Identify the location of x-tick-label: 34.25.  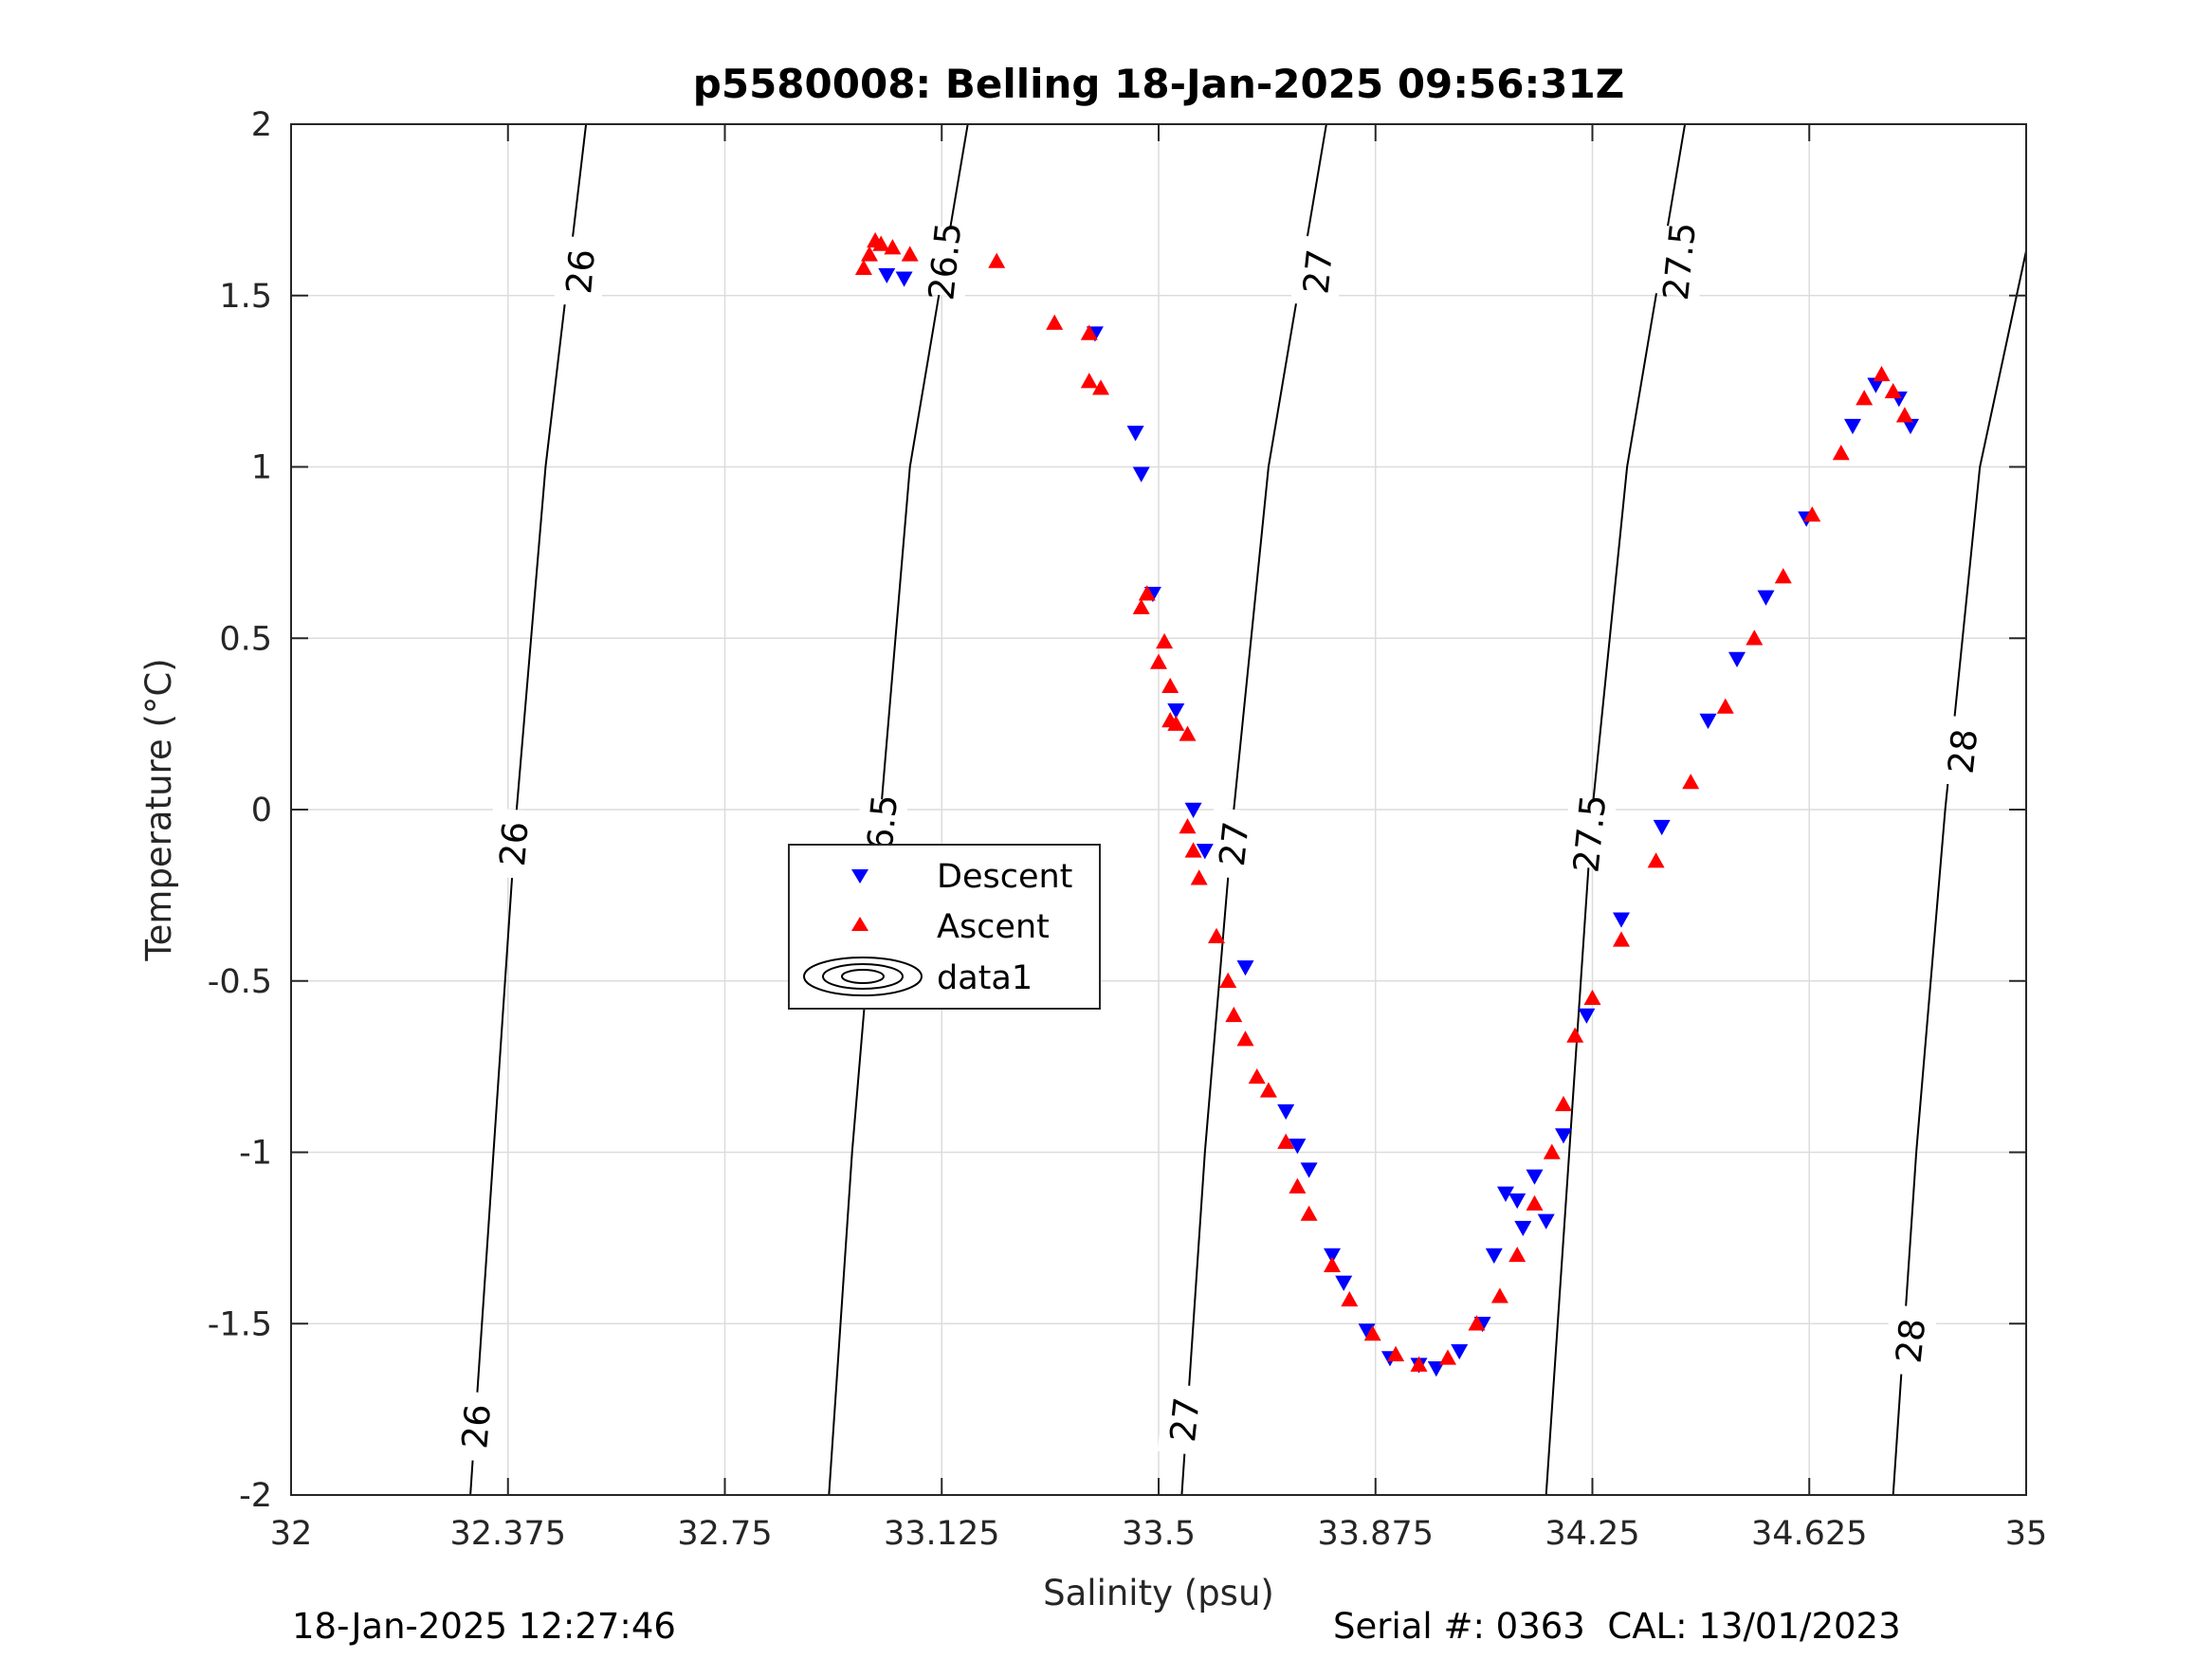
(1592, 1534).